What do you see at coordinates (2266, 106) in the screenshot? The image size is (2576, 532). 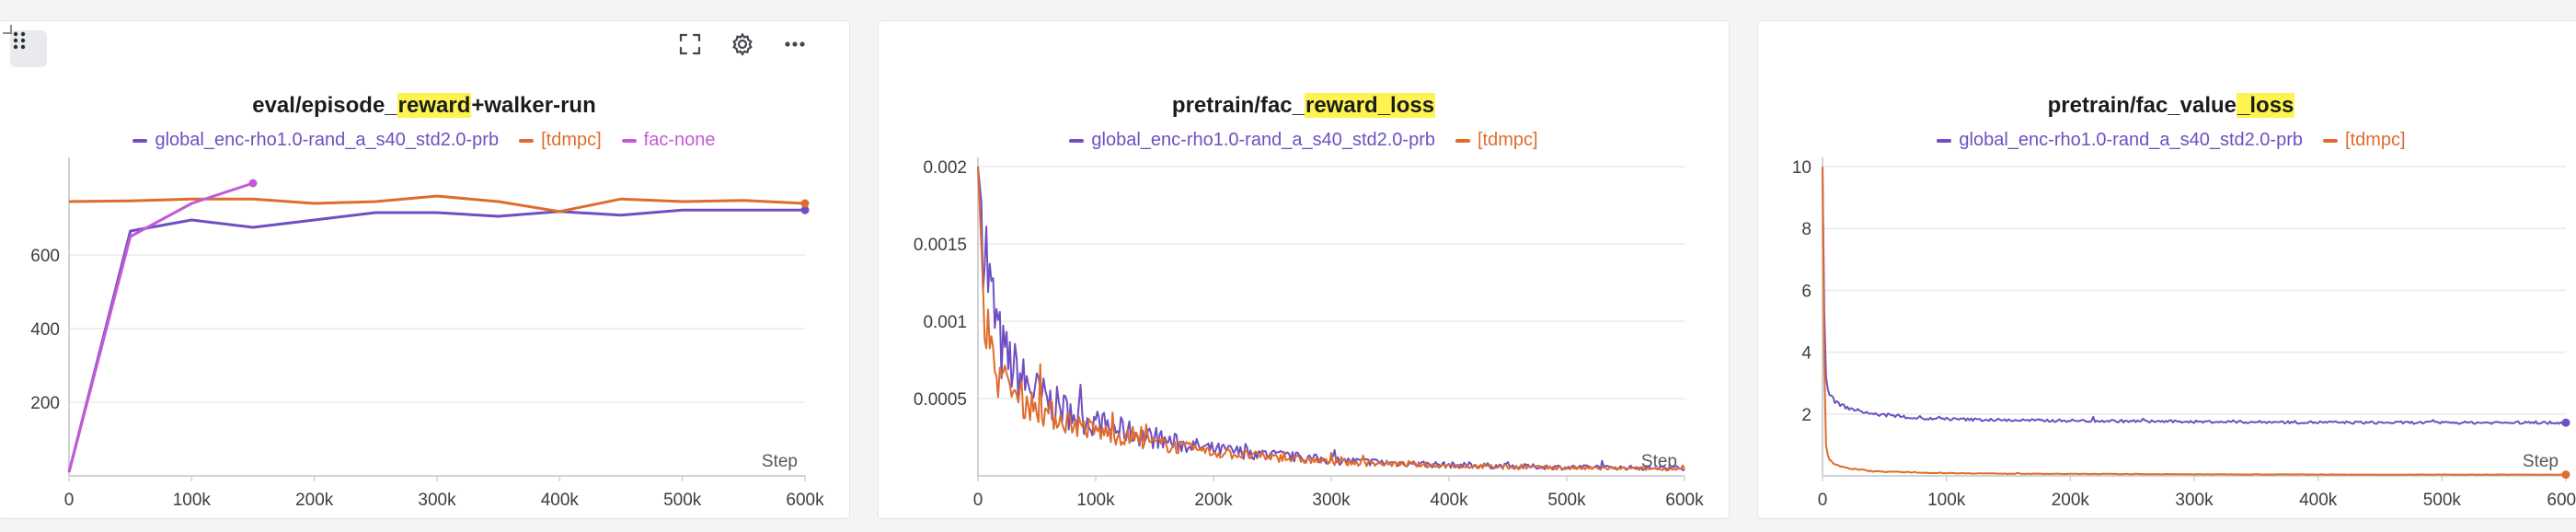 I see `title-highlight: _loss` at bounding box center [2266, 106].